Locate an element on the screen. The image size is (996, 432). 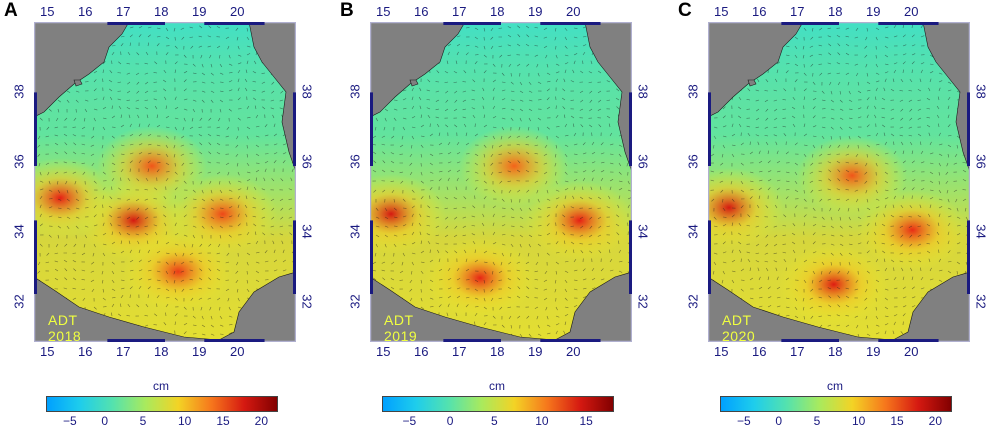
adt-year-label: ADT 2018 is located at coordinates (65, 328).